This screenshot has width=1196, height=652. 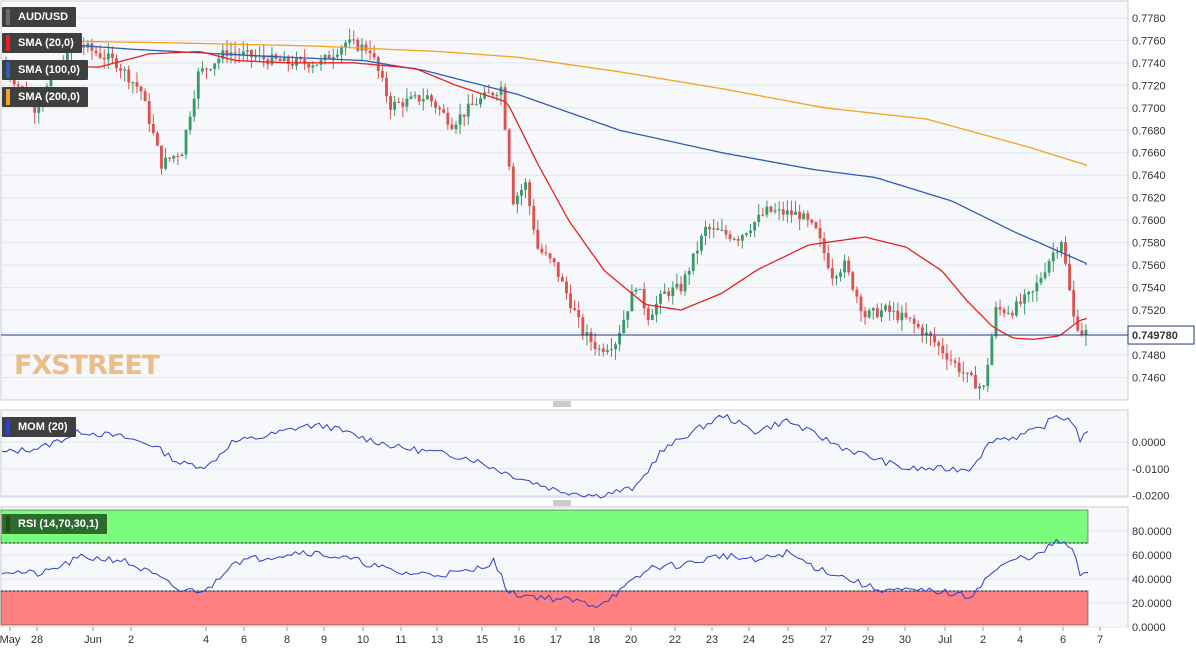 I want to click on legend-sma100-text: SMA (100,0), so click(x=49, y=70).